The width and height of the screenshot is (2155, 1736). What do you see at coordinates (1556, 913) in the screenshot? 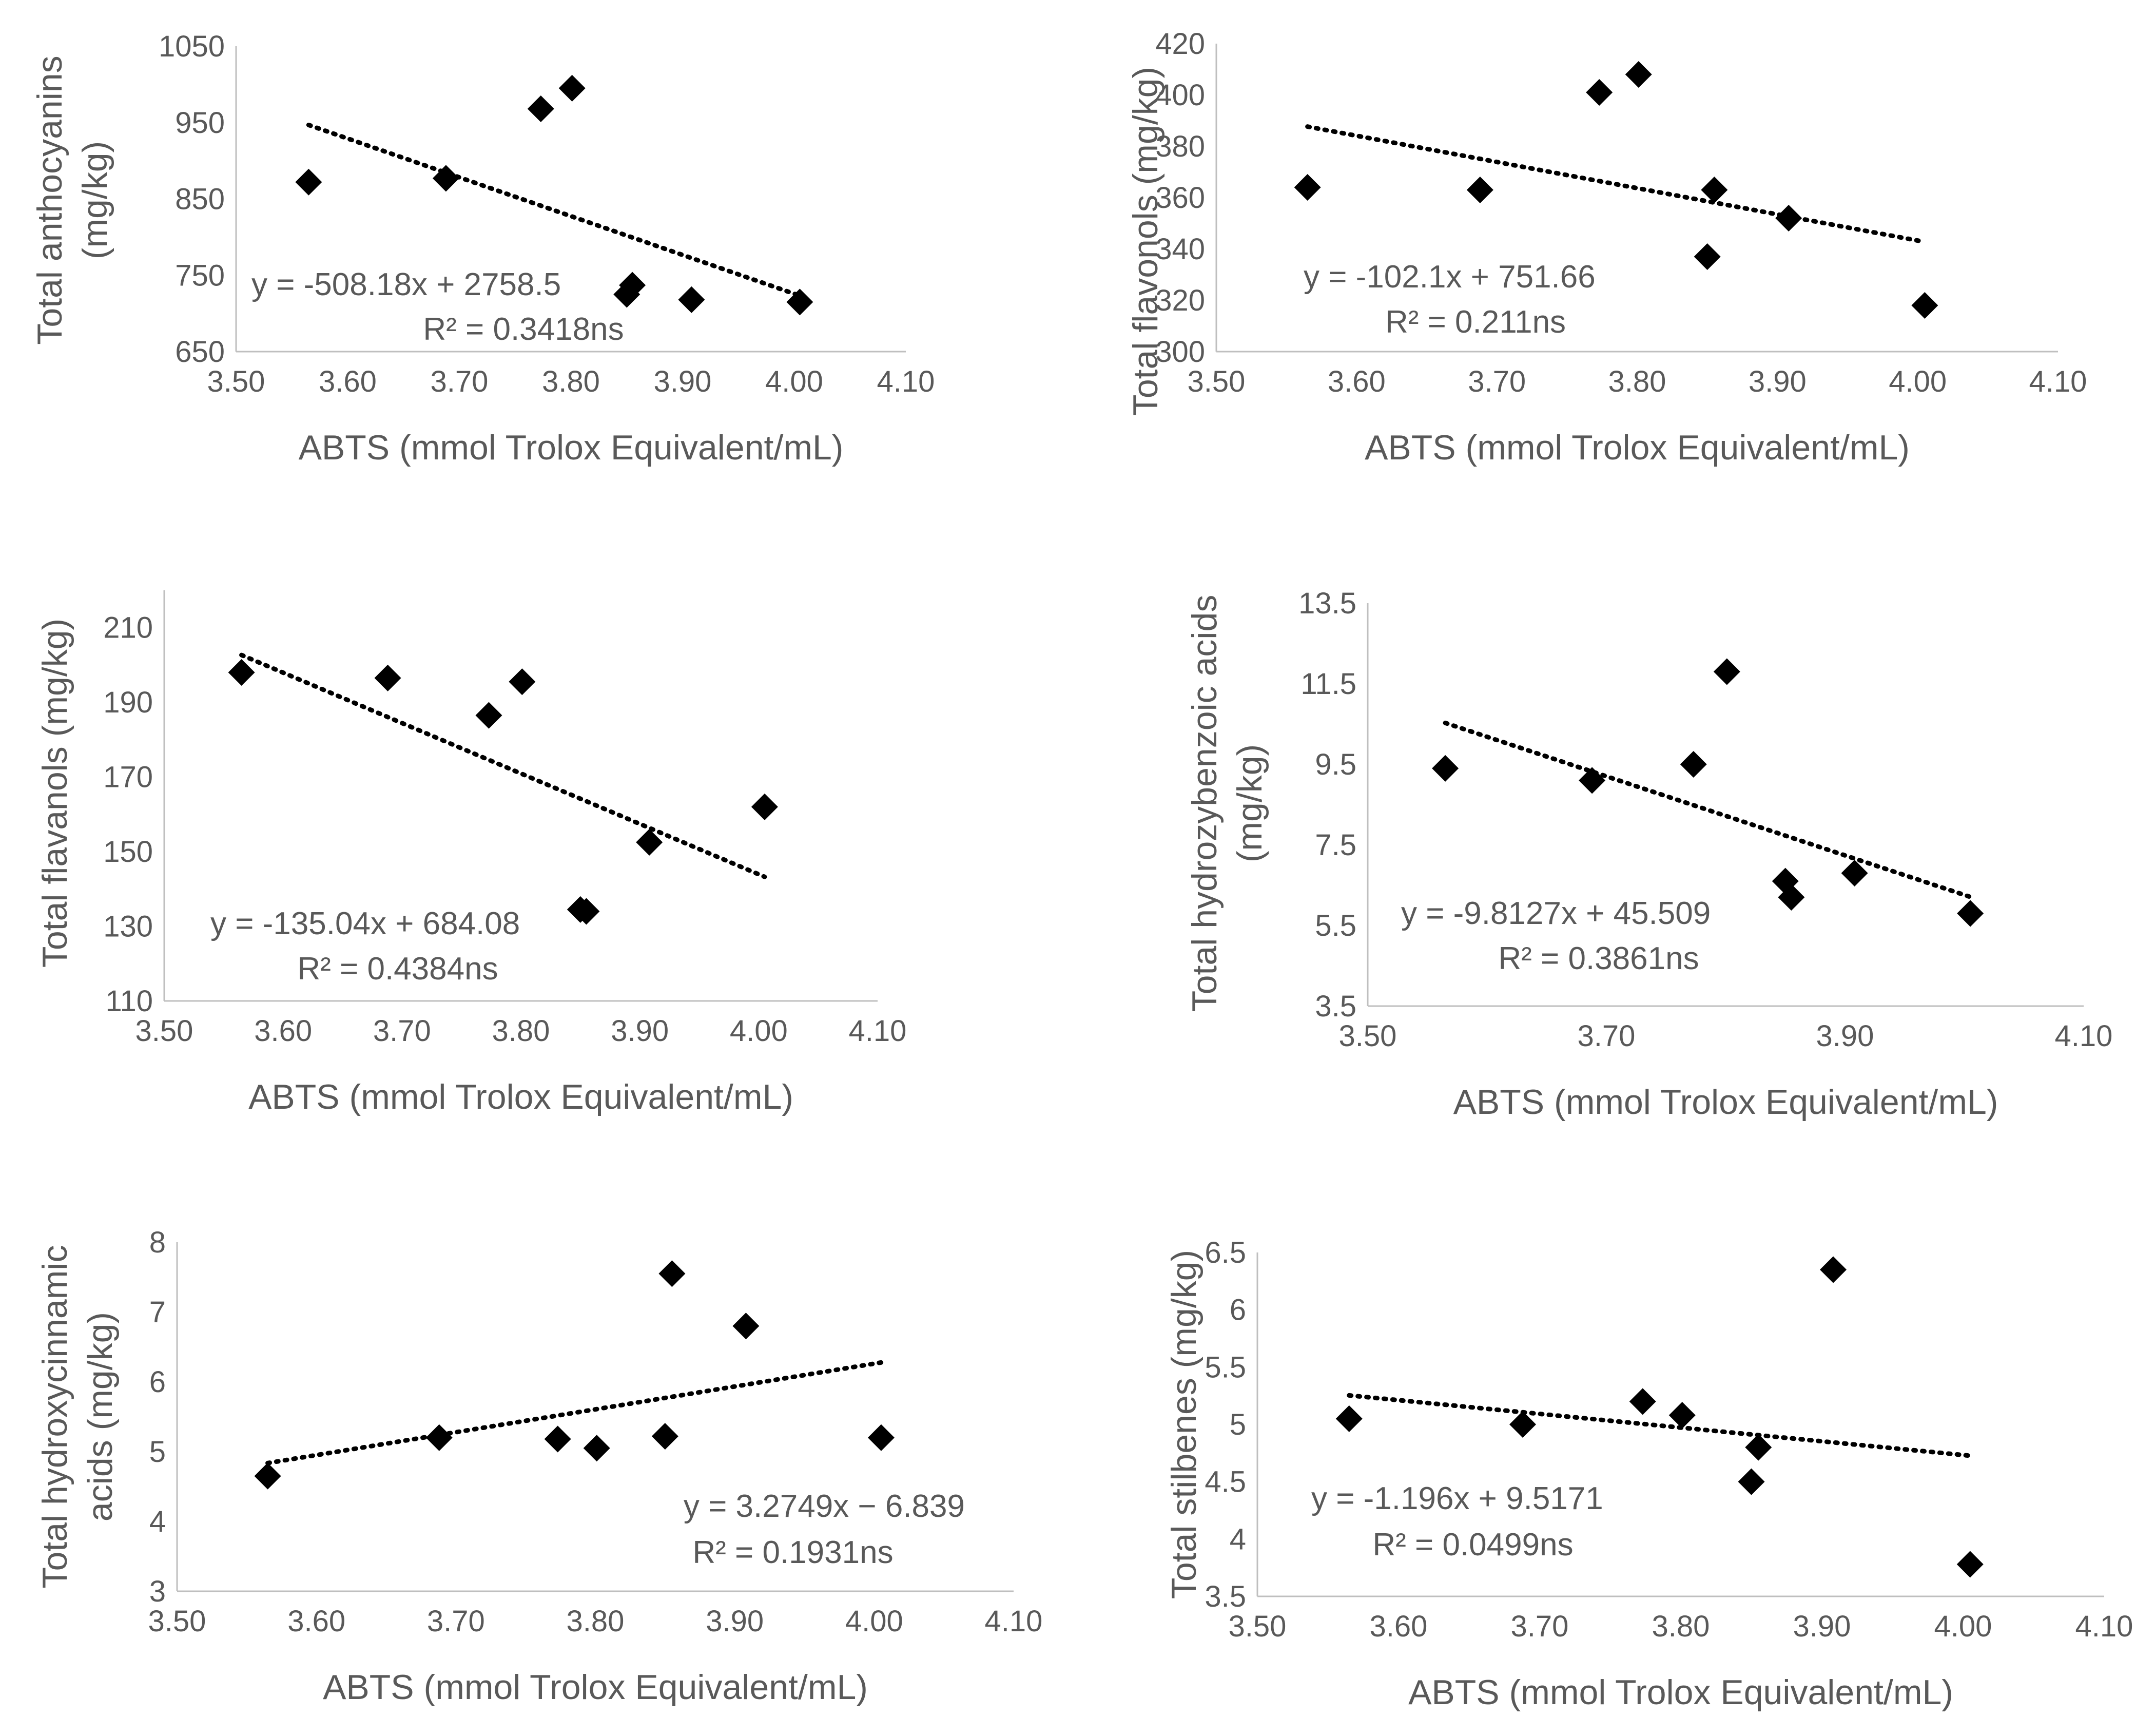
I see `trendline-equation: y = -9.8127x + 45.509` at bounding box center [1556, 913].